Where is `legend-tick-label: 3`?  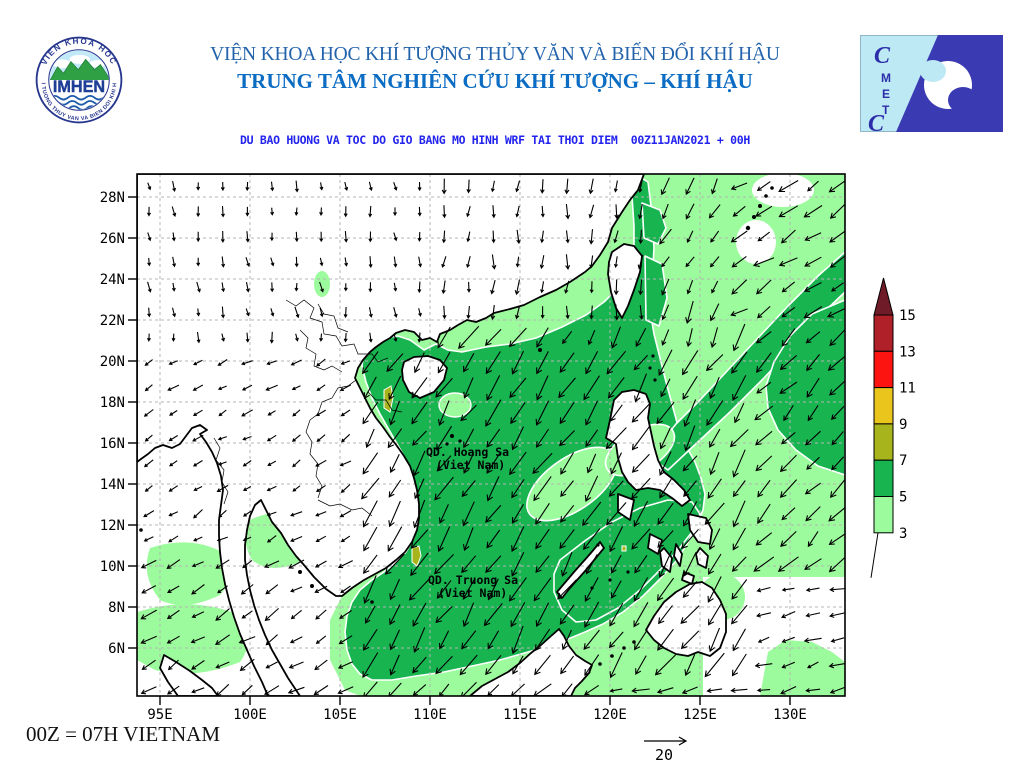
legend-tick-label: 3 is located at coordinates (903, 534).